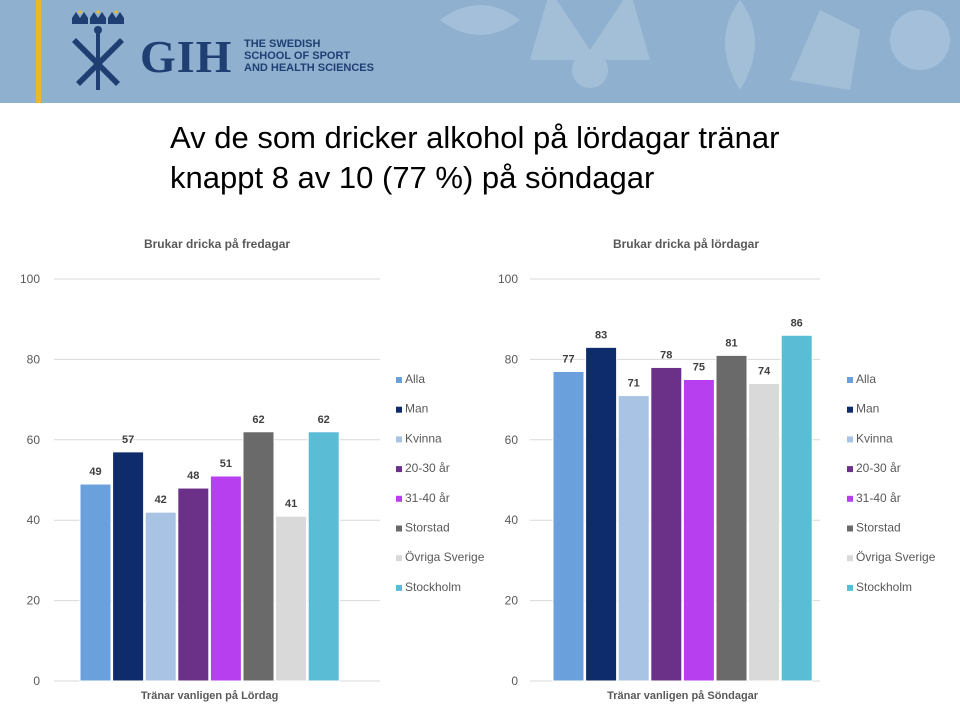 This screenshot has width=960, height=704. Describe the element at coordinates (95, 472) in the screenshot. I see `data-label: 49` at that location.